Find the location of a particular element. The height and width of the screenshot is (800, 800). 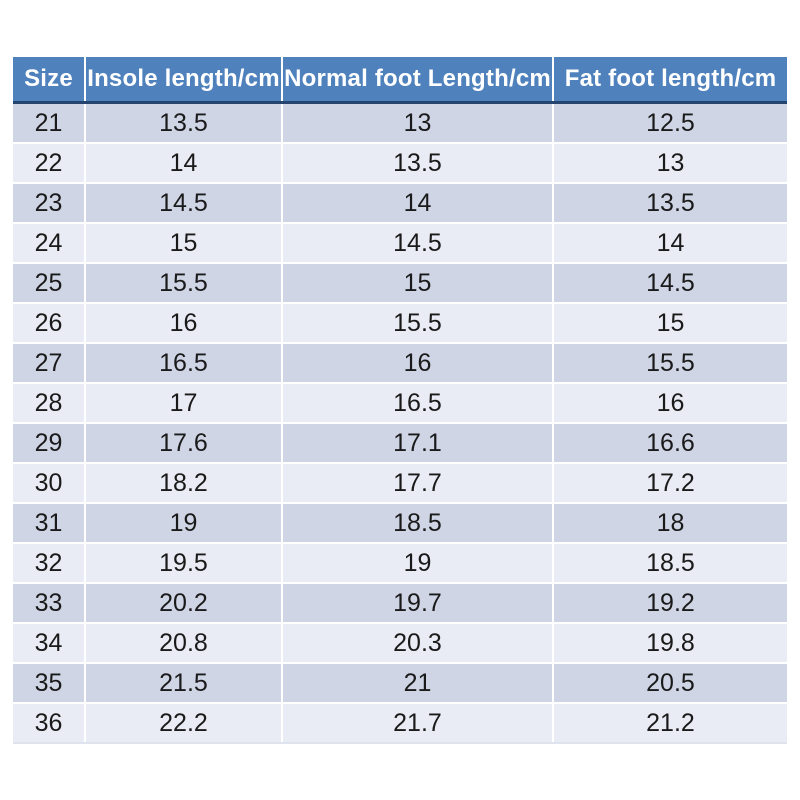

fat-foot-length-cell: 16 is located at coordinates (670, 403).